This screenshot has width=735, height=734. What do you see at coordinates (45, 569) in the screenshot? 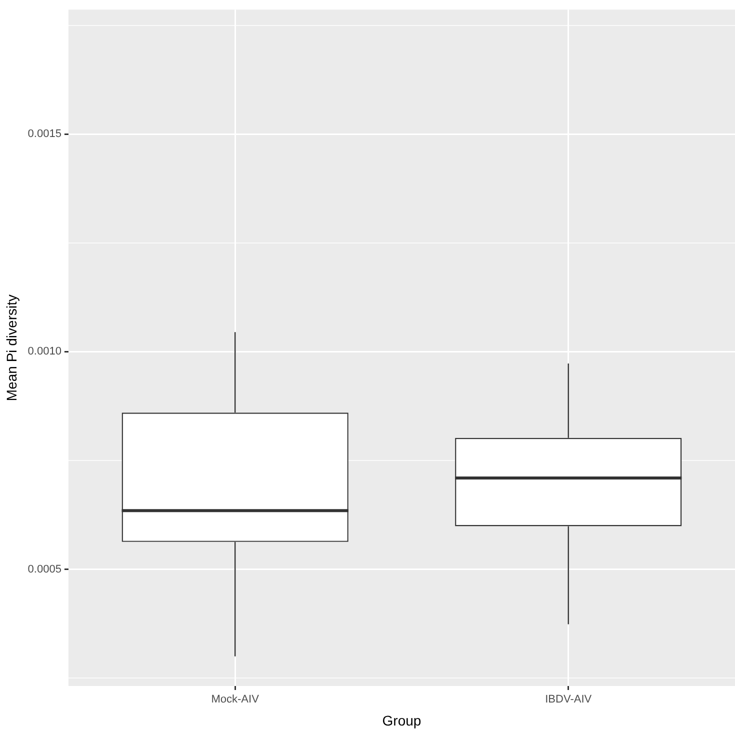
I see `y-tick-label: 0.0005` at bounding box center [45, 569].